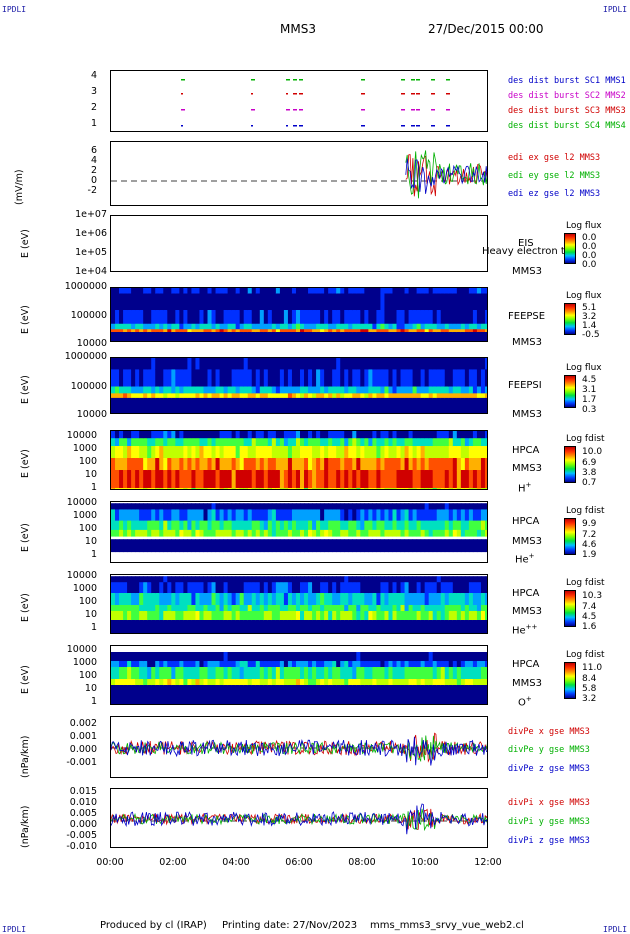  What do you see at coordinates (299, 820) in the screenshot?
I see `divpi-y-series` at bounding box center [299, 820].